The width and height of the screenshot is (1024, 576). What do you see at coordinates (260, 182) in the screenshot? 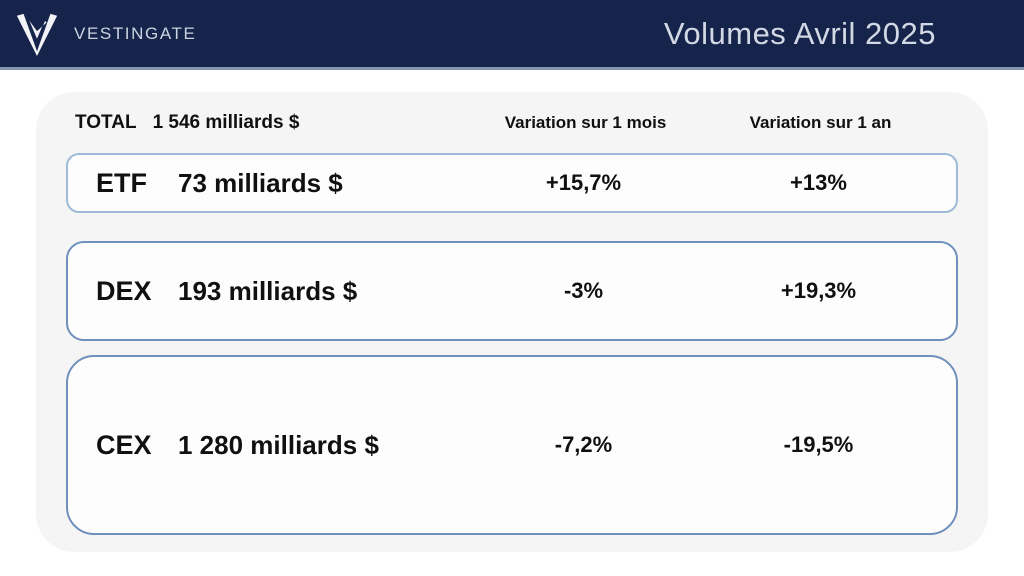
I see `row-amount: 73 milliards $` at bounding box center [260, 182].